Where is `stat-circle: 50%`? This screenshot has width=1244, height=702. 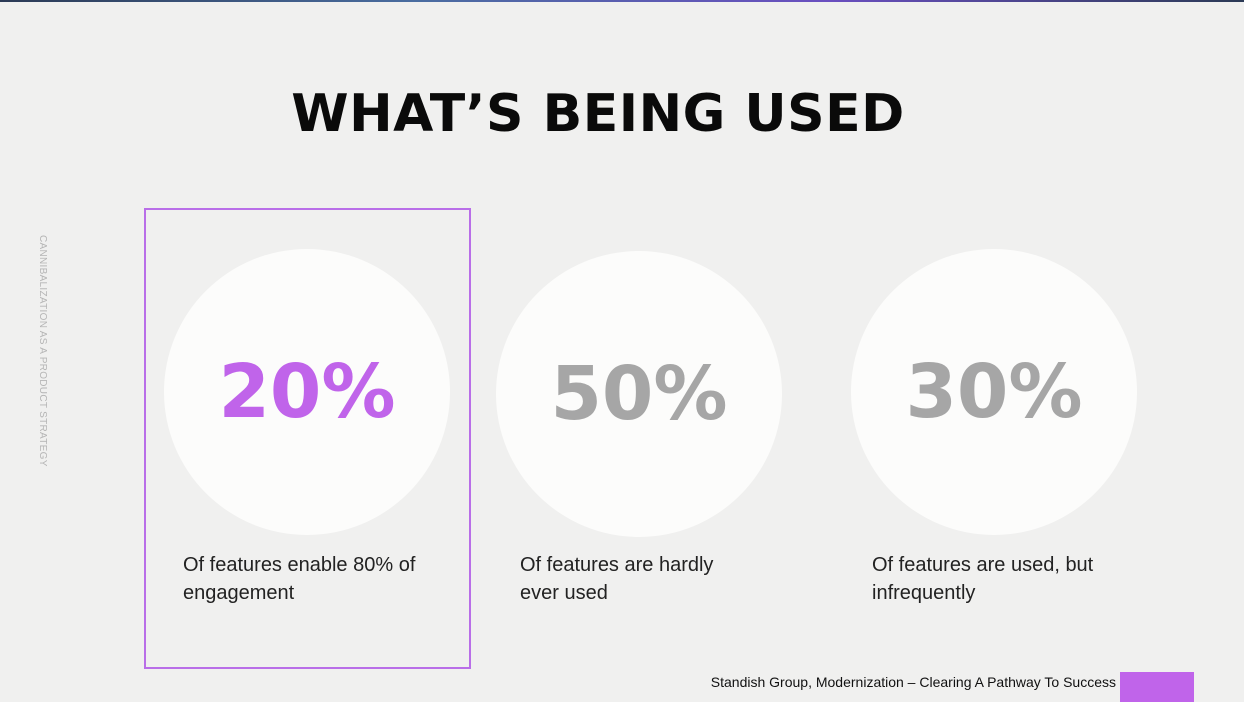 stat-circle: 50% is located at coordinates (639, 394).